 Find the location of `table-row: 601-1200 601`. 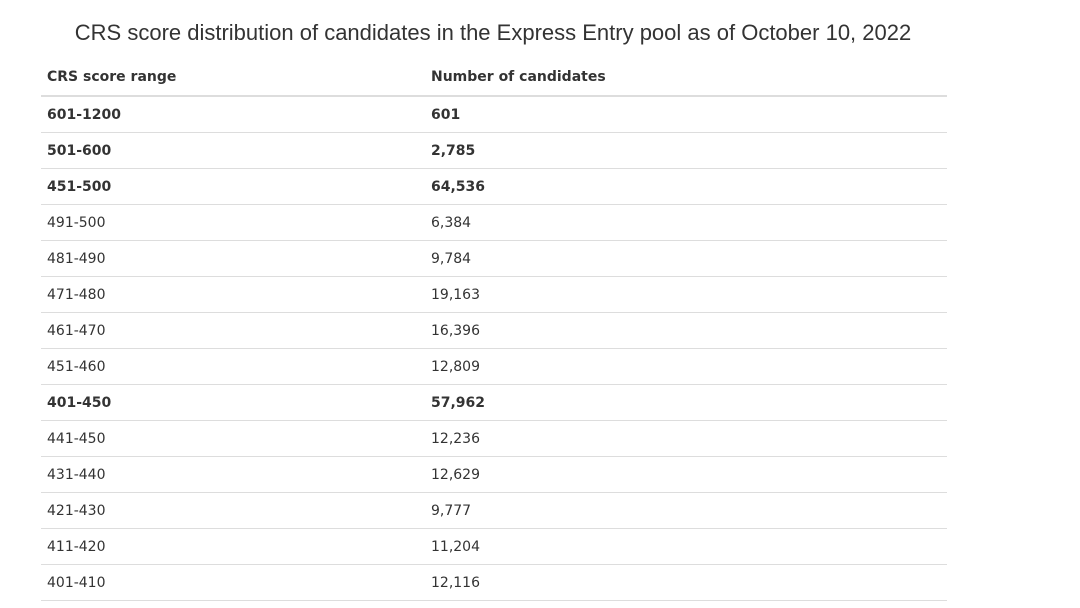

table-row: 601-1200 601 is located at coordinates (494, 114).